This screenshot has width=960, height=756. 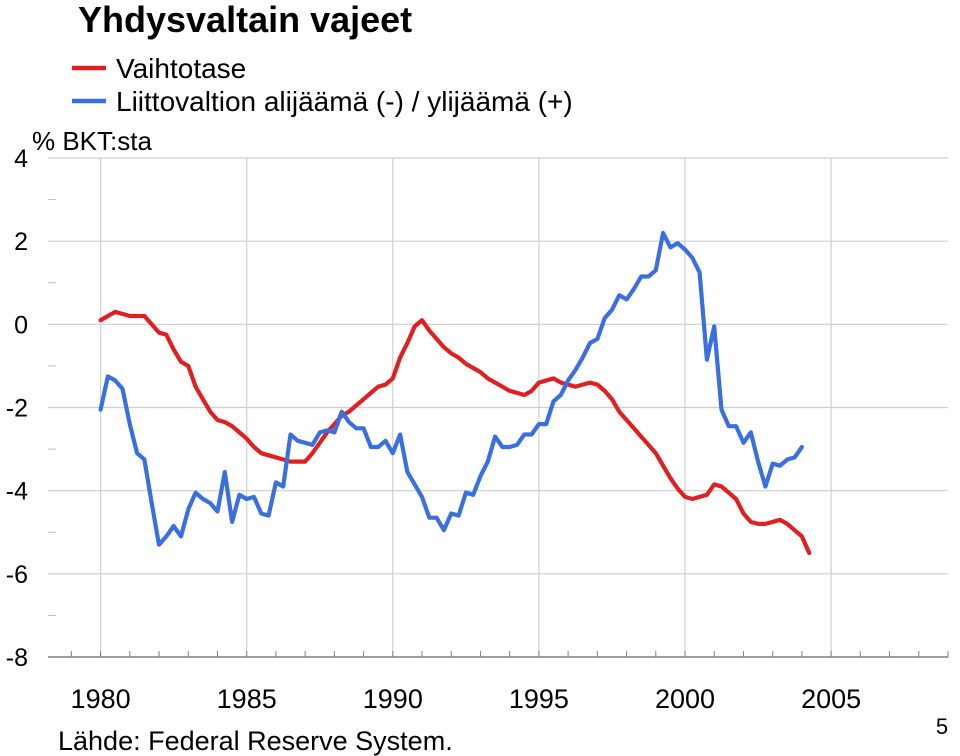 I want to click on x-tick-label: 2000, so click(x=685, y=699).